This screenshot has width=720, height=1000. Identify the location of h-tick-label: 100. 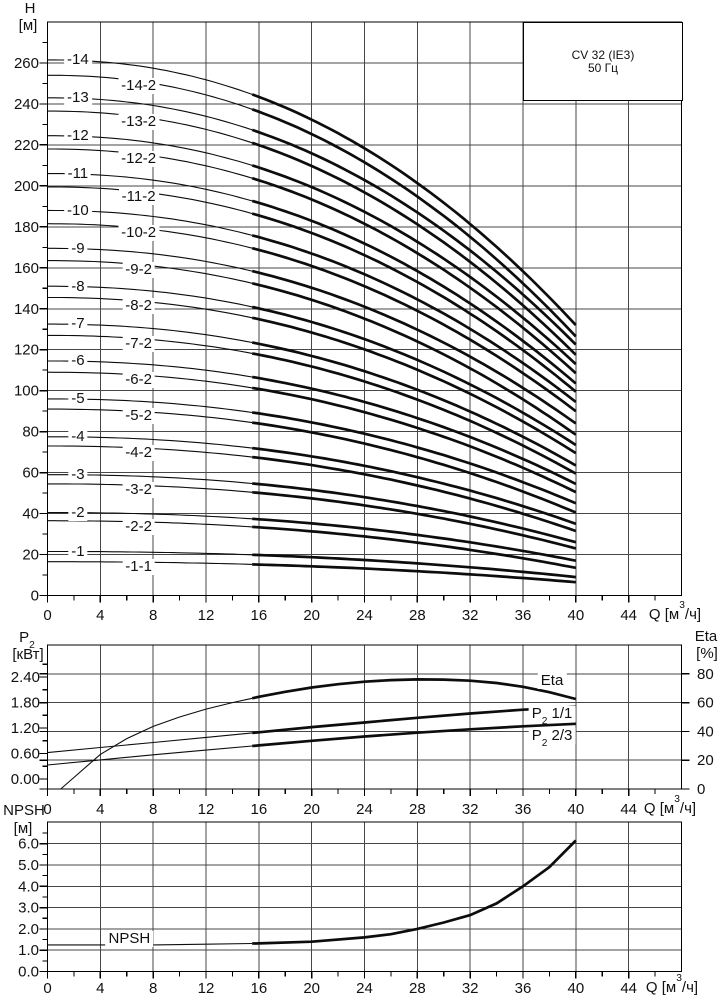
(26, 391).